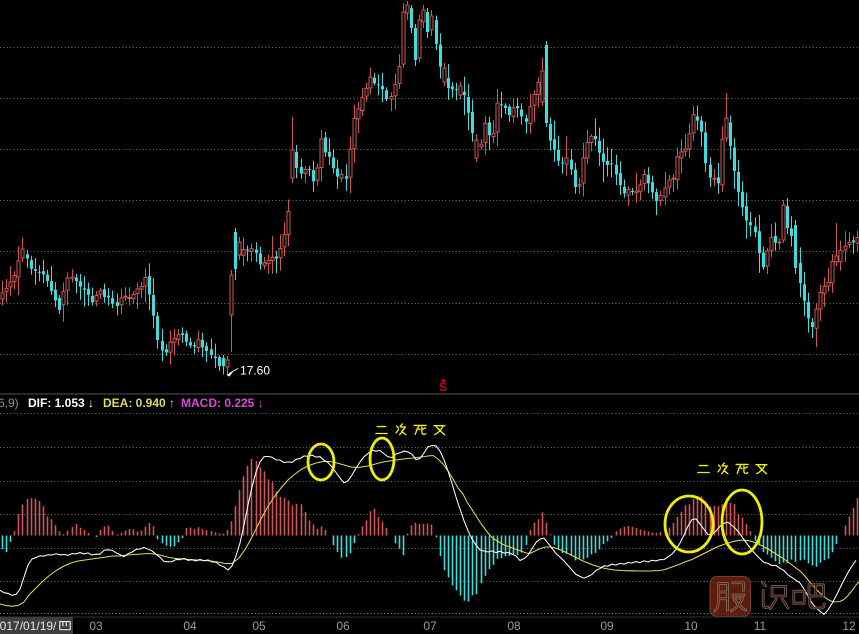 This screenshot has height=634, width=859. I want to click on svg-text: DIF: 1.053 ↓, so click(61, 403).